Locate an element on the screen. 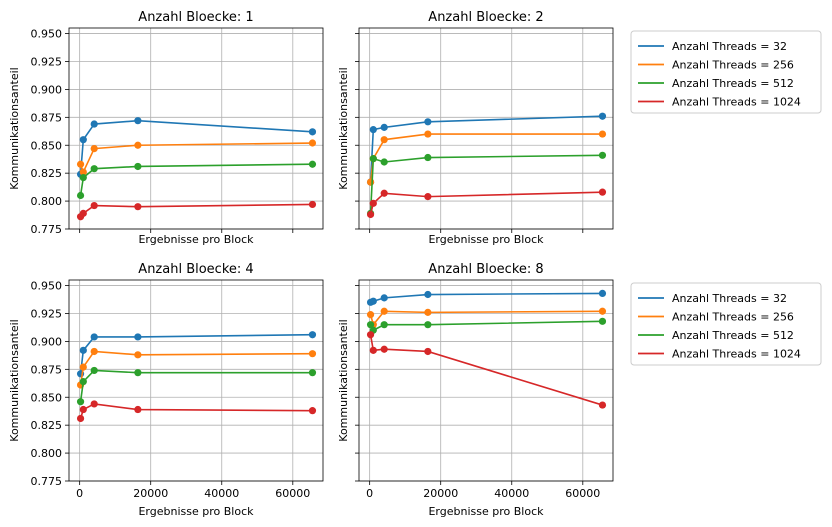 The image size is (832, 527). x-tick-label: 0 is located at coordinates (369, 493).